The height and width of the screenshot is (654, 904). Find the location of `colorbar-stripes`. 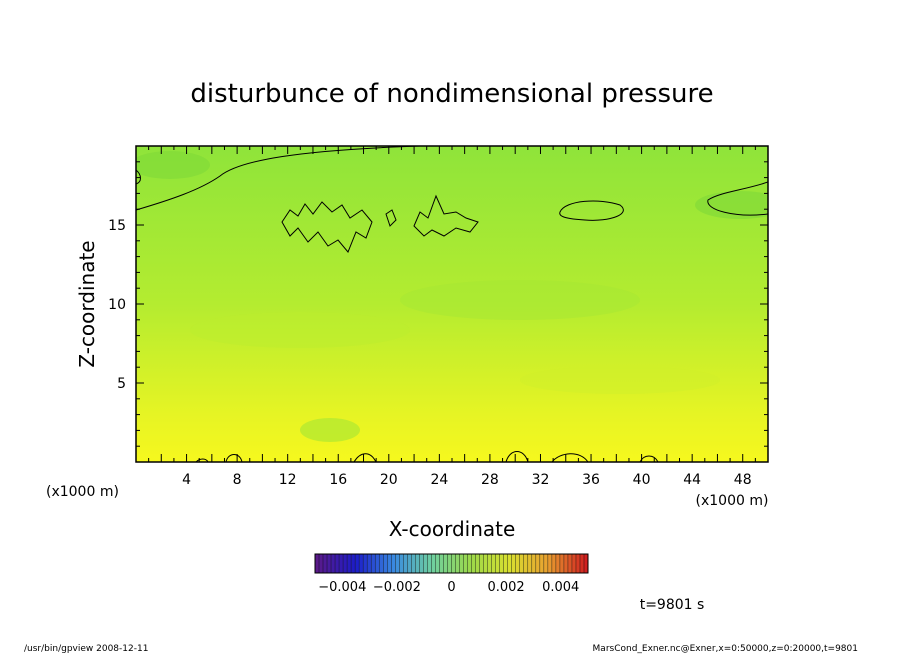

colorbar-stripes is located at coordinates (451, 563).